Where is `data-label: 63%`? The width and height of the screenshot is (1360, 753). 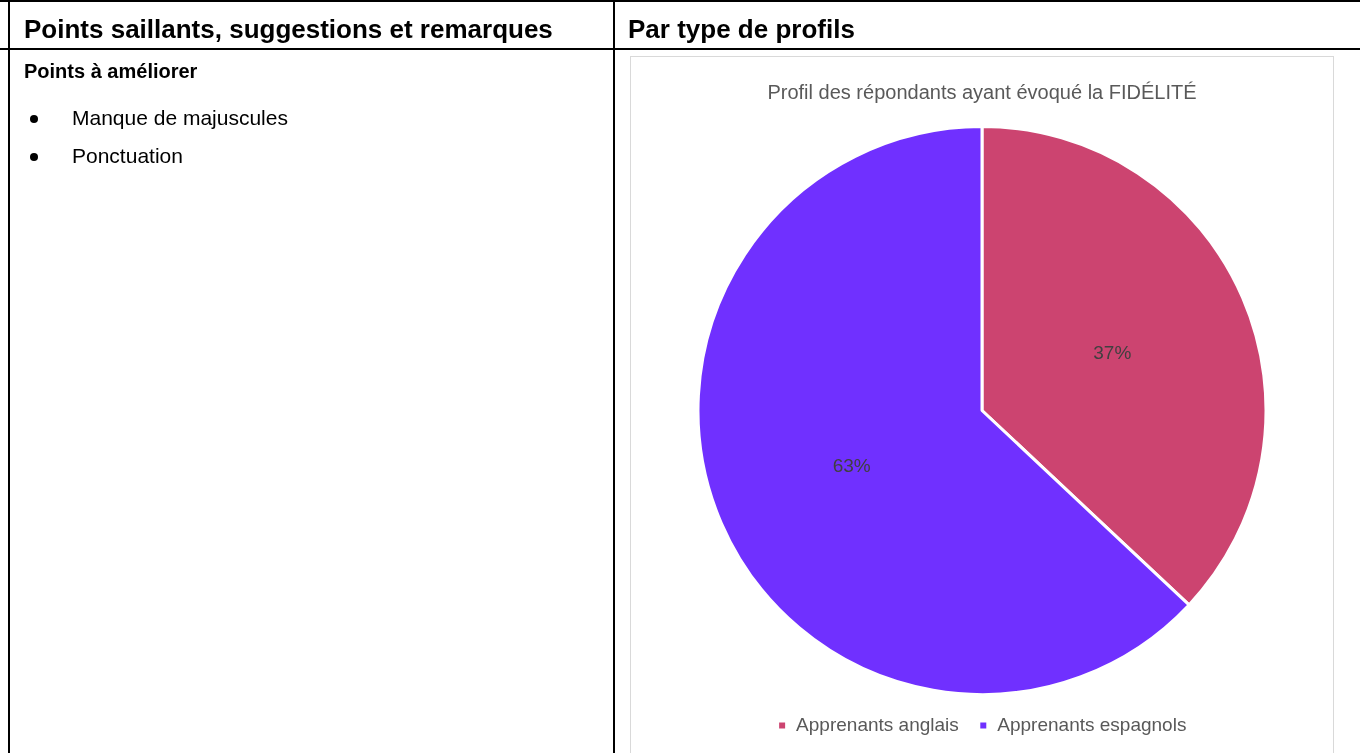
data-label: 63% is located at coordinates (851, 466).